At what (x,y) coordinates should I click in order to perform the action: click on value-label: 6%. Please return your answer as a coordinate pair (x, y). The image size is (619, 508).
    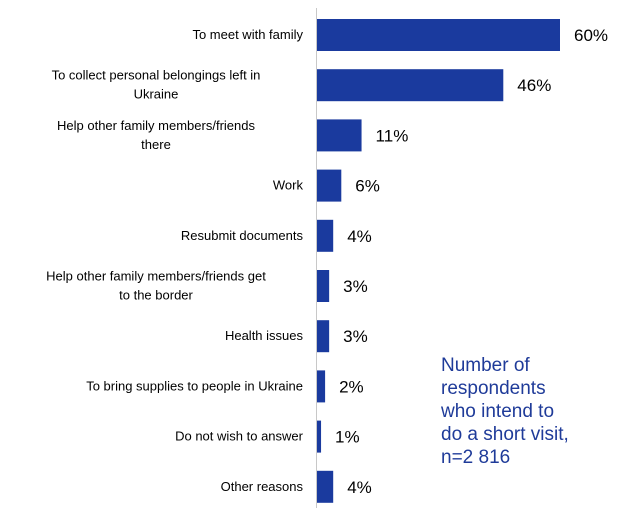
    Looking at the image, I should click on (367, 186).